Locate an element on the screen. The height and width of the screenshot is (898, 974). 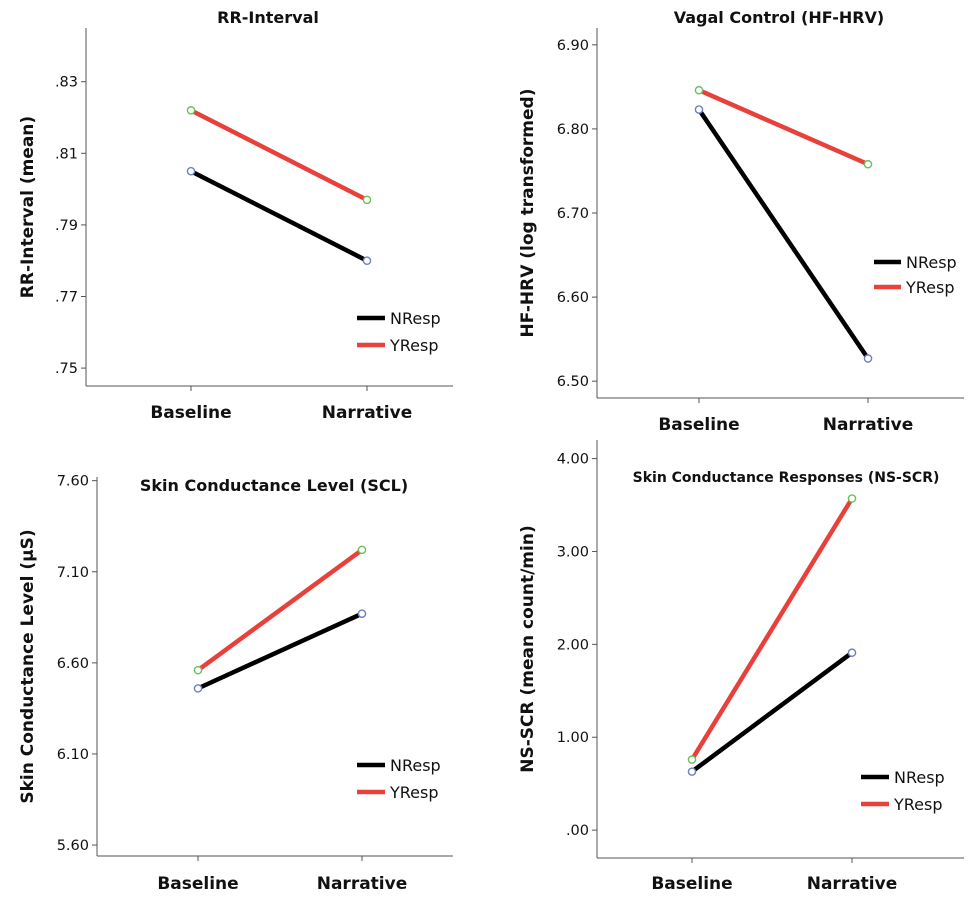
y-tick-label: 2.00 is located at coordinates (573, 645).